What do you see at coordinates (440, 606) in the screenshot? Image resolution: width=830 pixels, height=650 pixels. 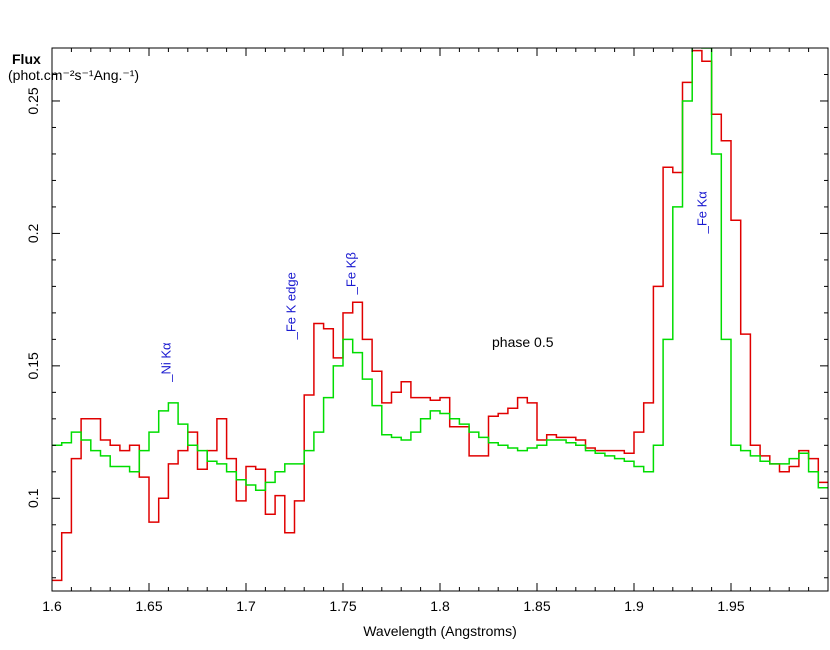 I see `x-tick-label: 1.8` at bounding box center [440, 606].